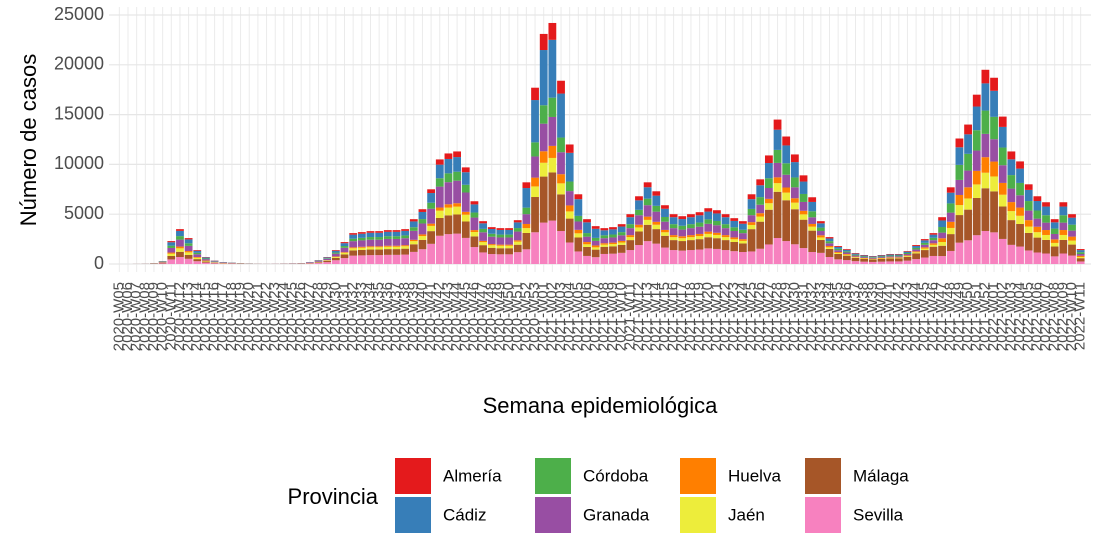 The image size is (1094, 540). I want to click on x-tick-label: 2022-W11, so click(1080, 316).